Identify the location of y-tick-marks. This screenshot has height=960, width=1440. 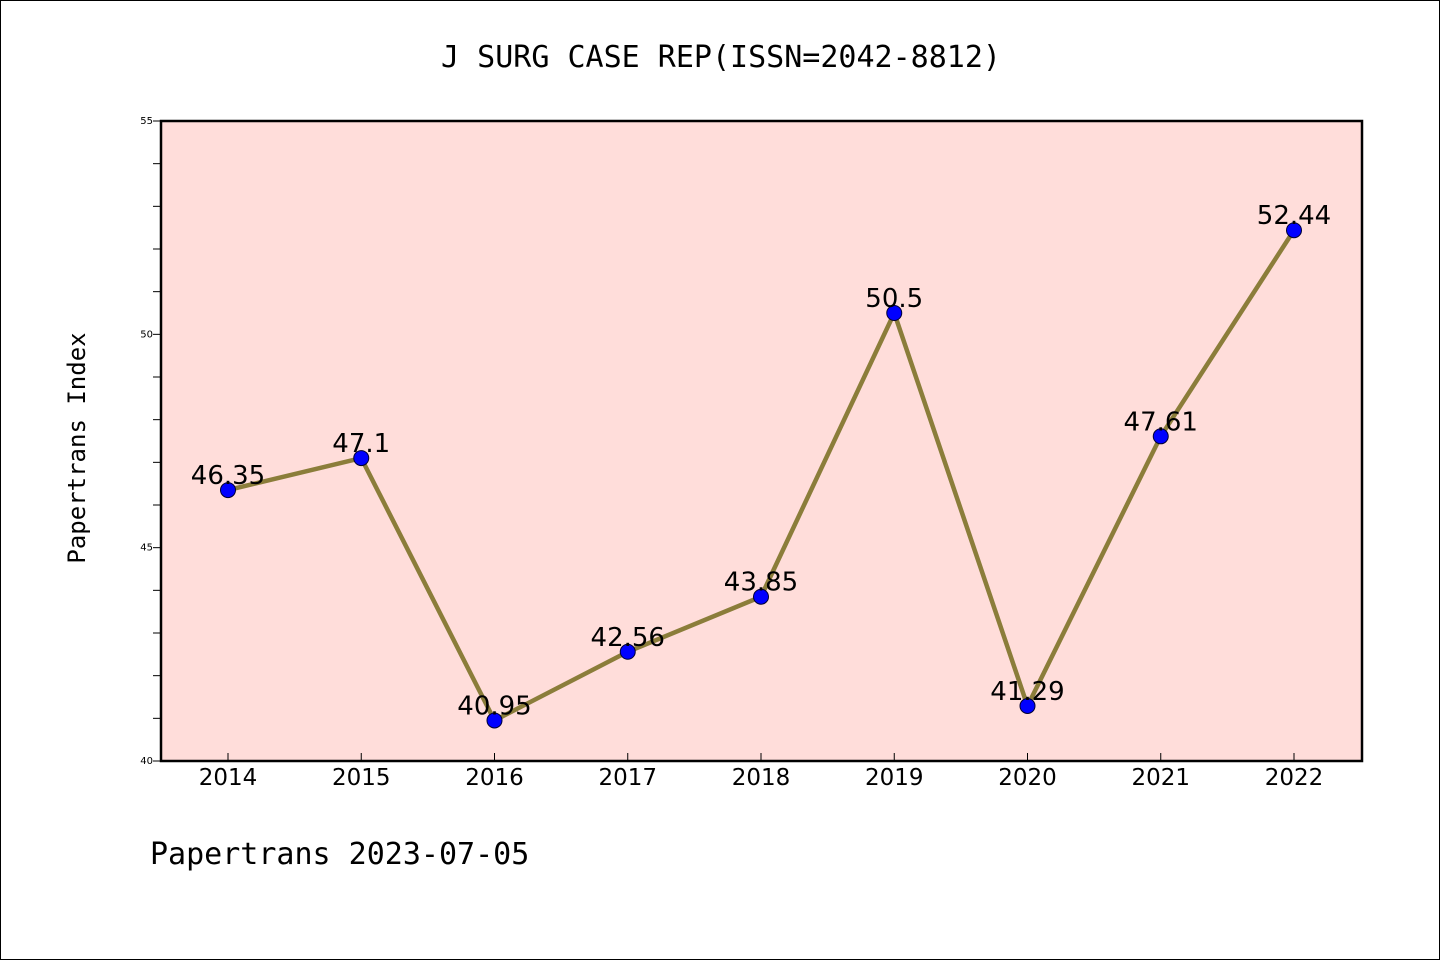
(157, 441).